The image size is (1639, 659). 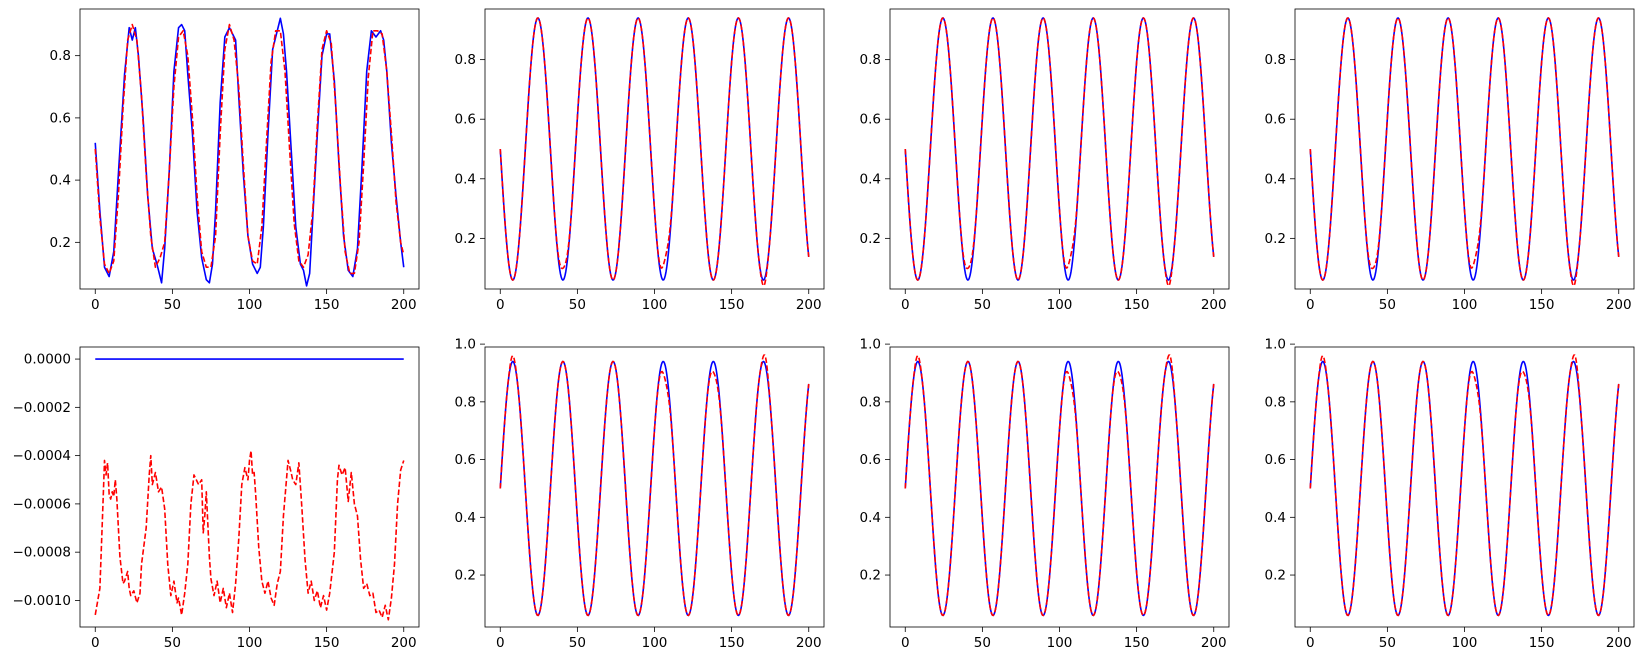 I want to click on y-tick-label: −0.0010, so click(x=41, y=601).